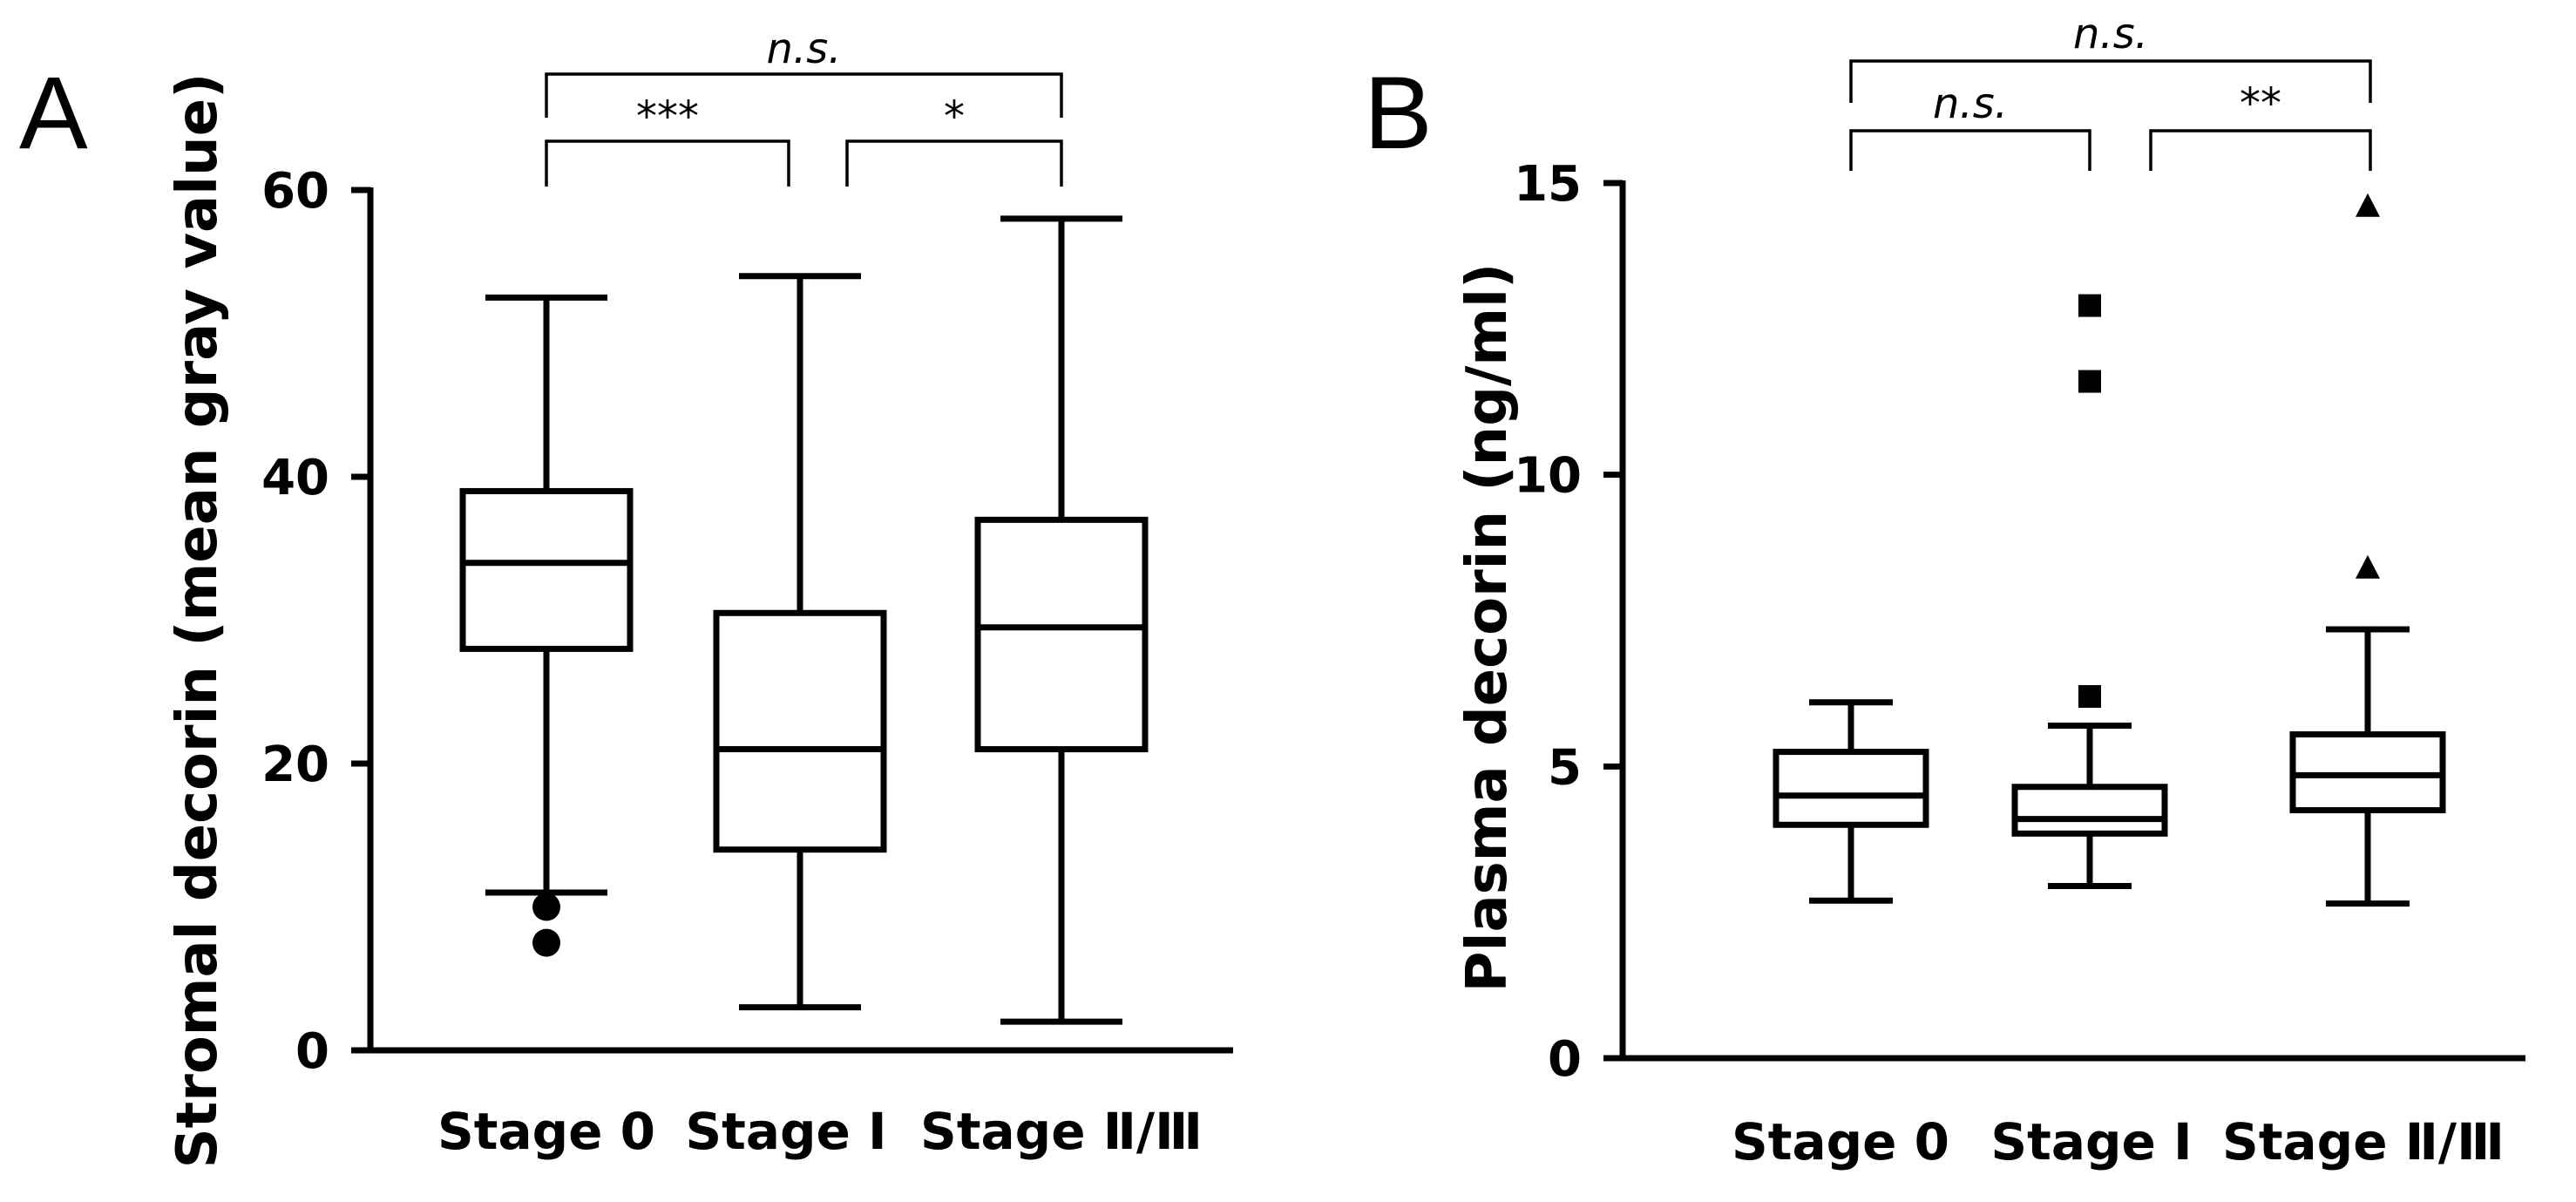 This screenshot has height=1202, width=2576. What do you see at coordinates (955, 116) in the screenshot?
I see `significance-label: *` at bounding box center [955, 116].